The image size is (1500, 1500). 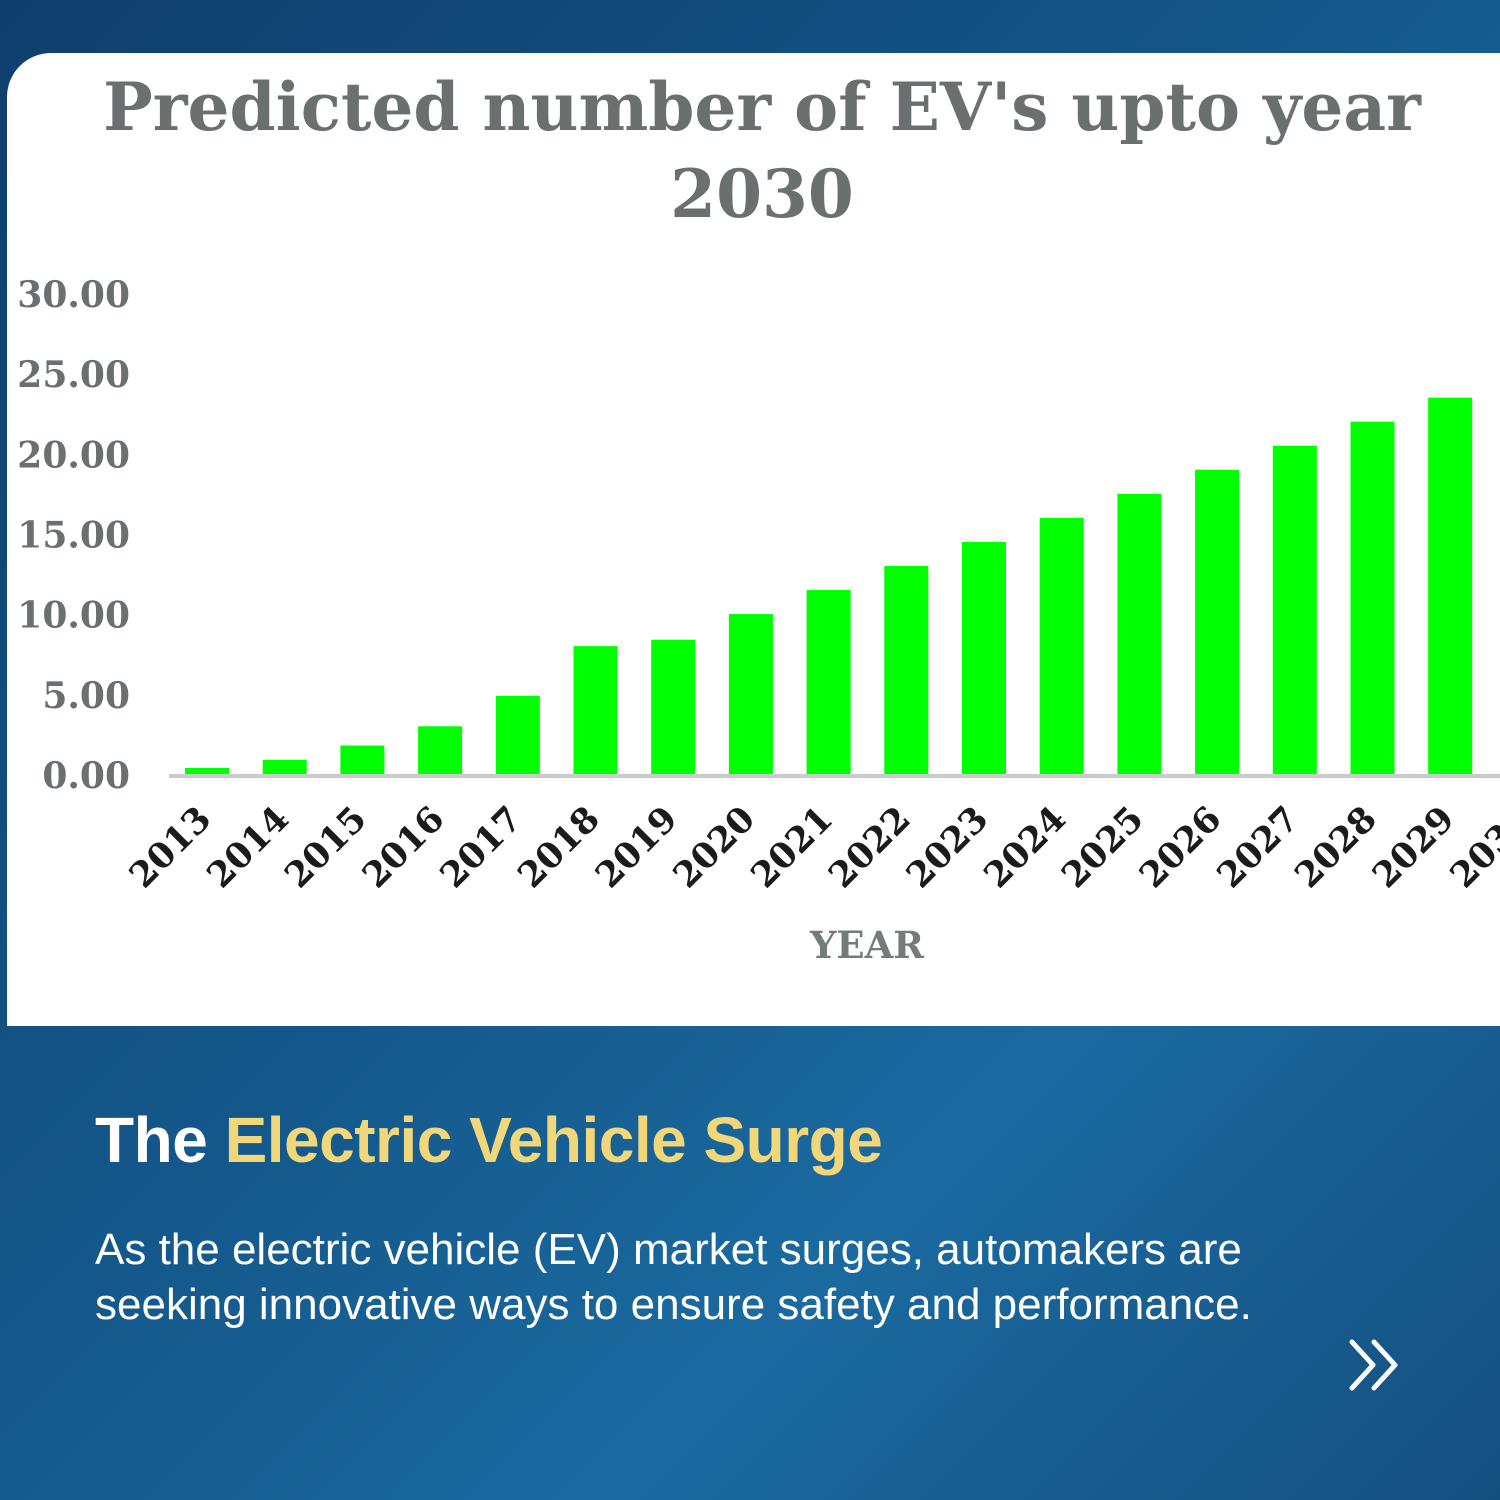 What do you see at coordinates (284, 767) in the screenshot?
I see `bar-2014` at bounding box center [284, 767].